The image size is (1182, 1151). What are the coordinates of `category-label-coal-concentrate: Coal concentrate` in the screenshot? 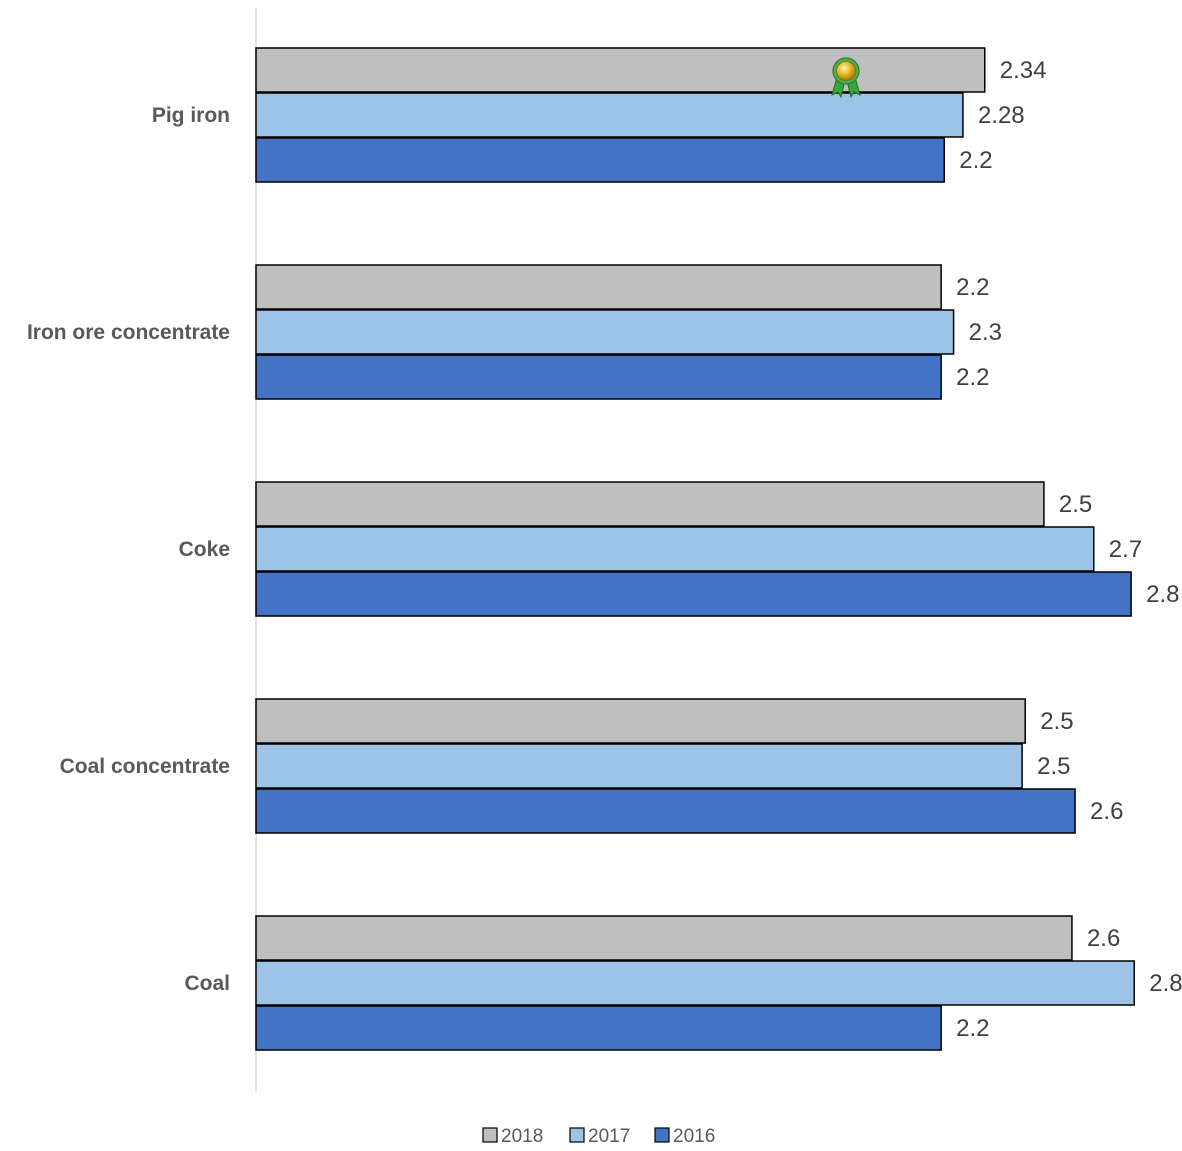 It's located at (145, 766).